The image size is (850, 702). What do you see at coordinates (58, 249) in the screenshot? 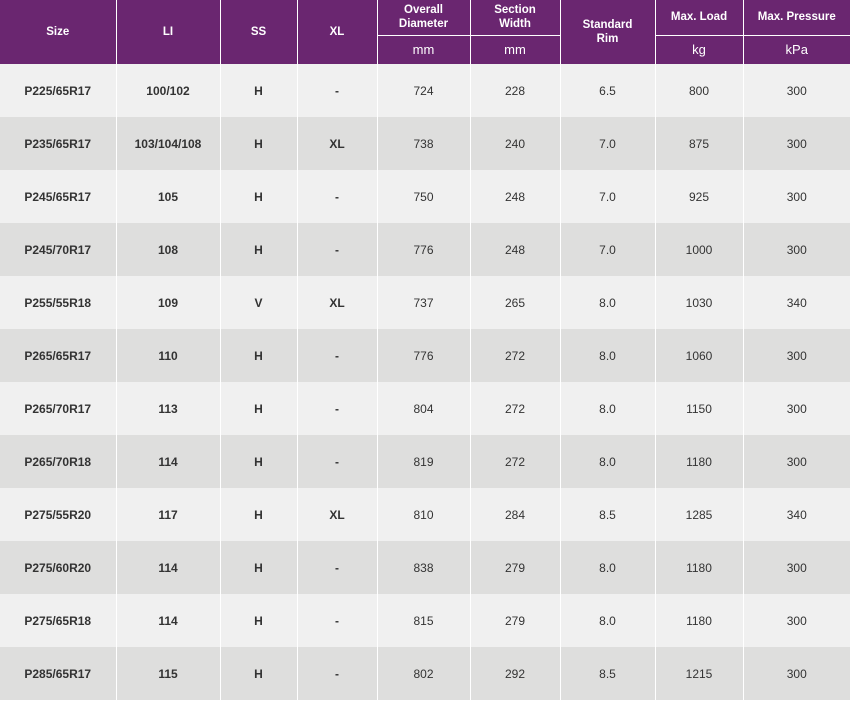
I see `cell-size: P245/70R17` at bounding box center [58, 249].